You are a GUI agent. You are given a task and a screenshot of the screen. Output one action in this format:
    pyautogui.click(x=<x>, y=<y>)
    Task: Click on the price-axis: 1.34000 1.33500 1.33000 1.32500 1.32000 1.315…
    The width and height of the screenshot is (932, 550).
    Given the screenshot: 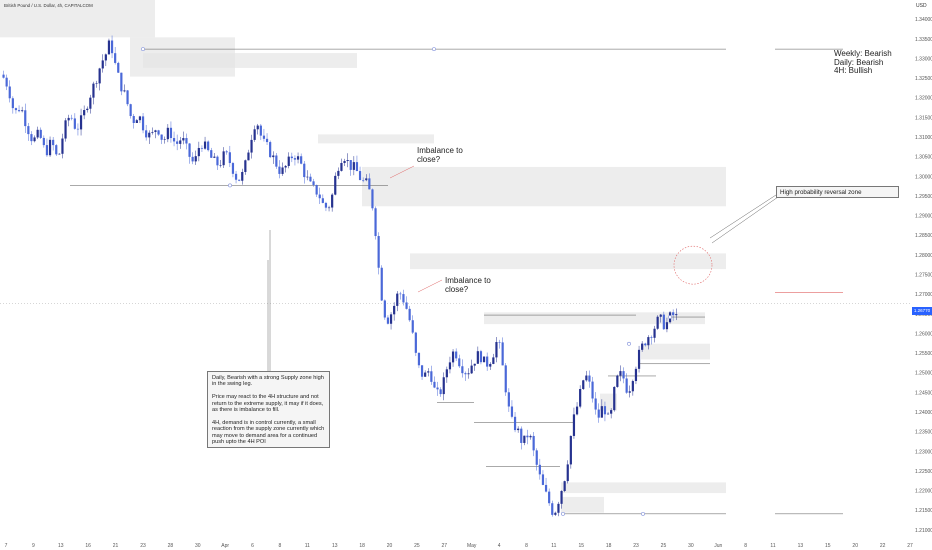 What is the action you would take?
    pyautogui.click(x=923, y=275)
    